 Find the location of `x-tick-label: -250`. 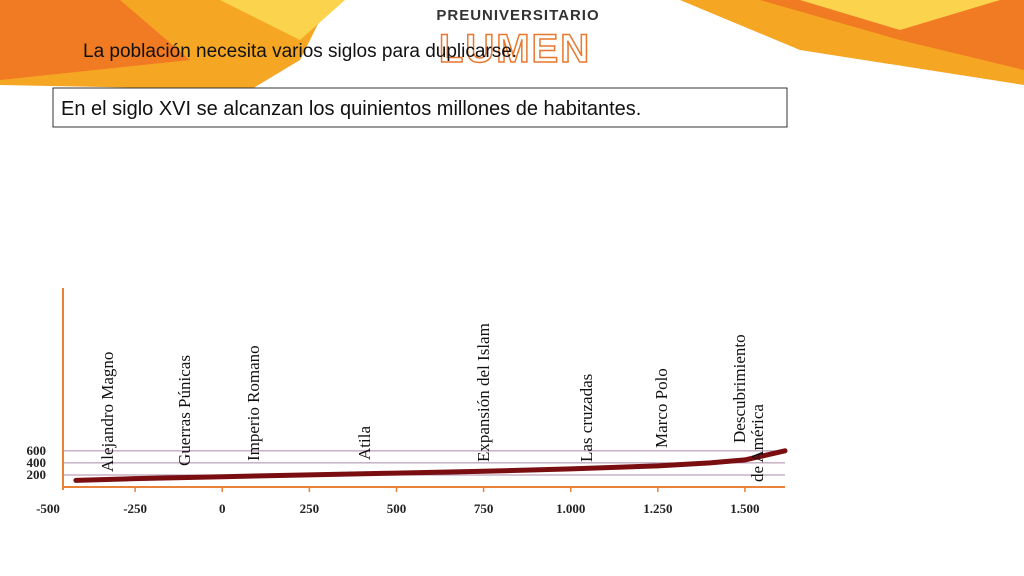

x-tick-label: -250 is located at coordinates (135, 508).